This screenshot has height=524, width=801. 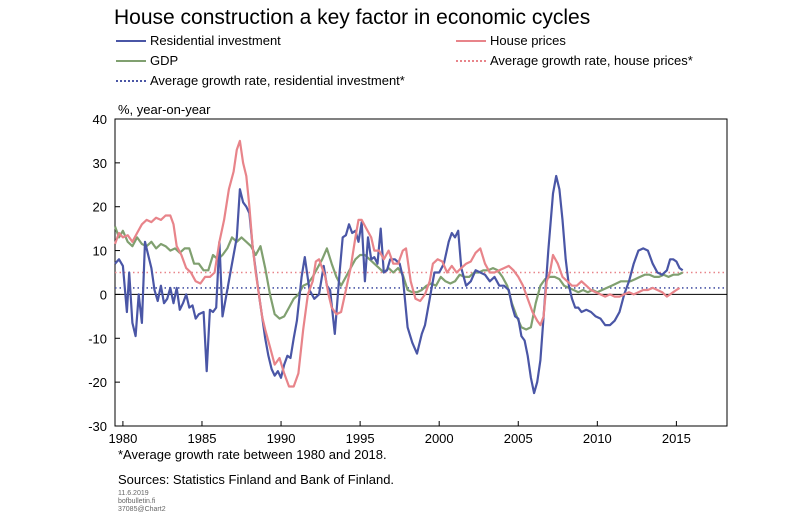 What do you see at coordinates (518, 438) in the screenshot?
I see `x-tick-label: 2005` at bounding box center [518, 438].